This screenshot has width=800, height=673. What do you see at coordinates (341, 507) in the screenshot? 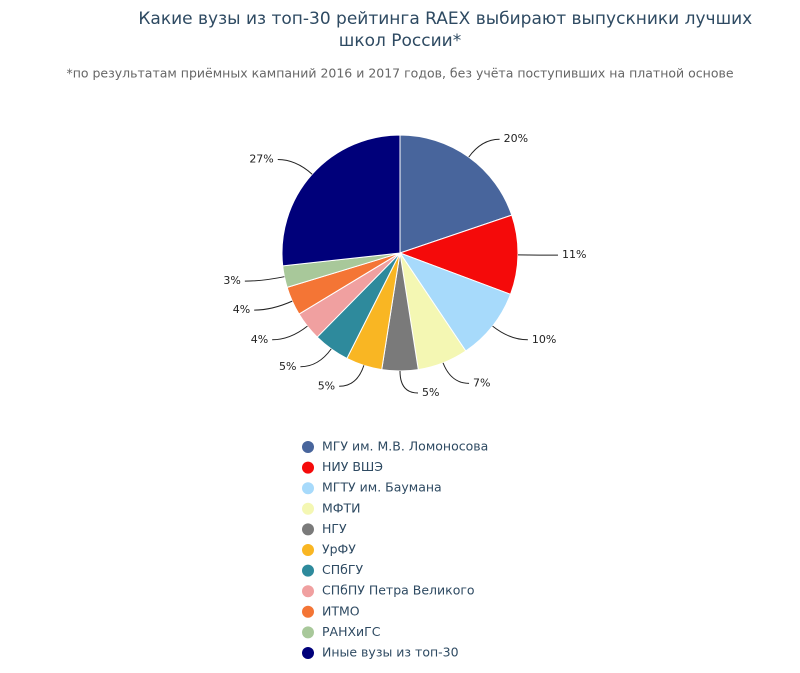
I see `legend-label: МФТИ` at bounding box center [341, 507].